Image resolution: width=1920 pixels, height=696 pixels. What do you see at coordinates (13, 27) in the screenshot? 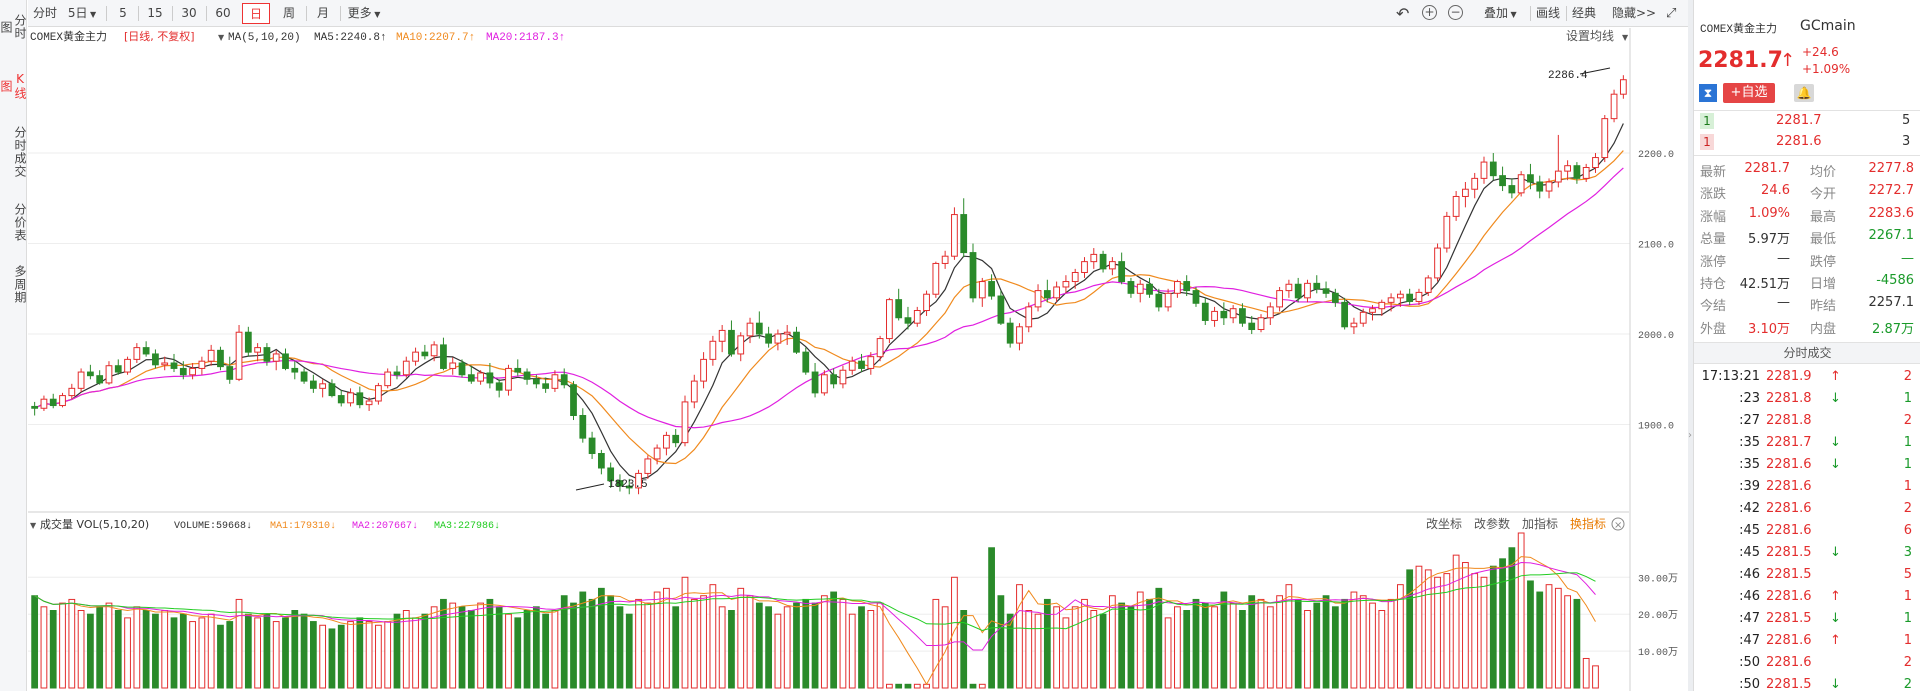
I see `nav-intraday: 分时图` at bounding box center [13, 27].